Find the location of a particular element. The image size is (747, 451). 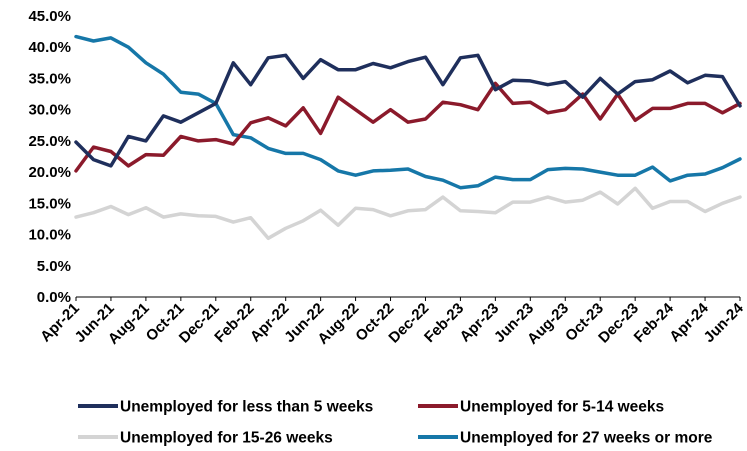

y-tick-label: 35.0% is located at coordinates (49, 78).